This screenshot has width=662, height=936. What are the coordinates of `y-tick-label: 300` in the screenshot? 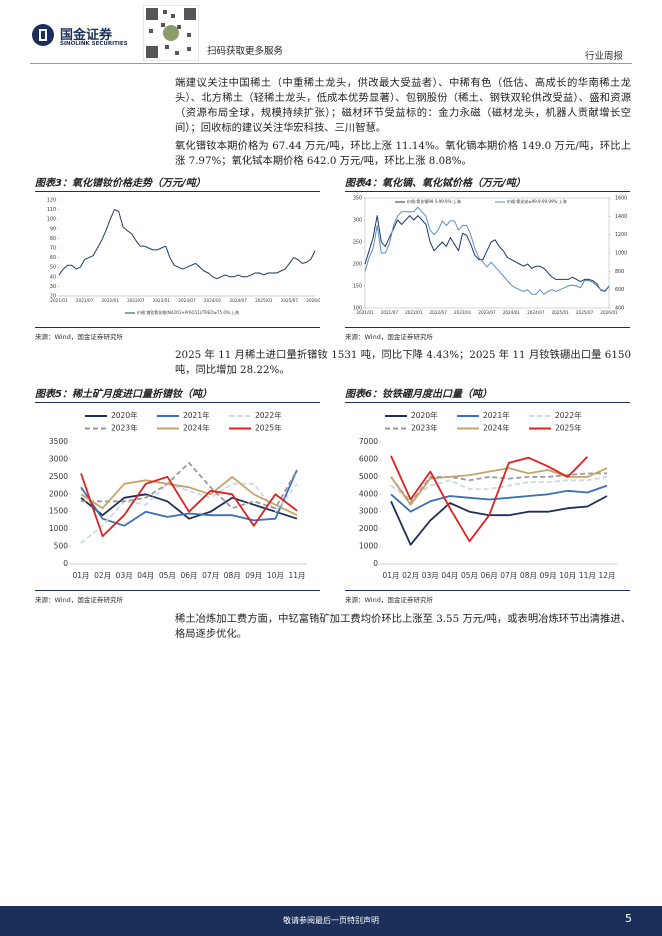 It's located at (357, 221).